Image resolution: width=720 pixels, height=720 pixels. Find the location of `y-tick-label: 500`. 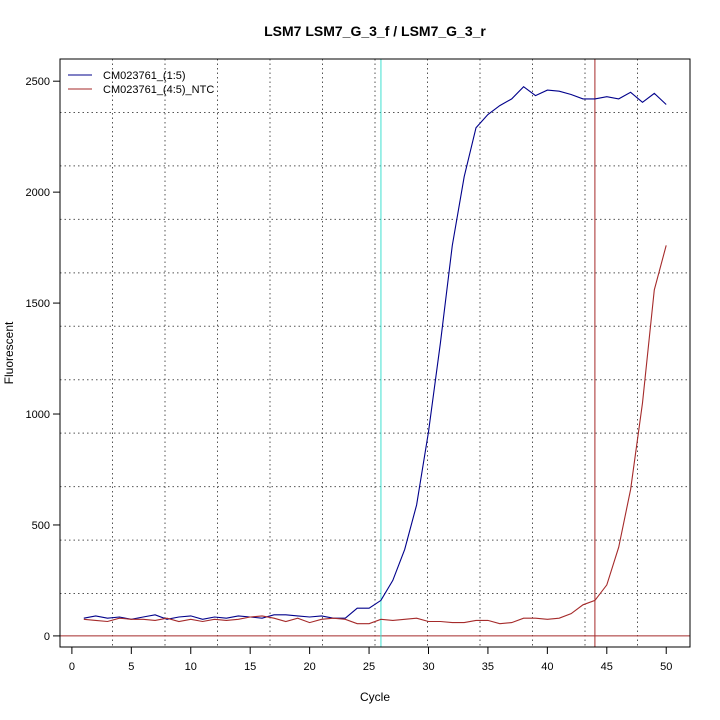

y-tick-label: 500 is located at coordinates (41, 526).